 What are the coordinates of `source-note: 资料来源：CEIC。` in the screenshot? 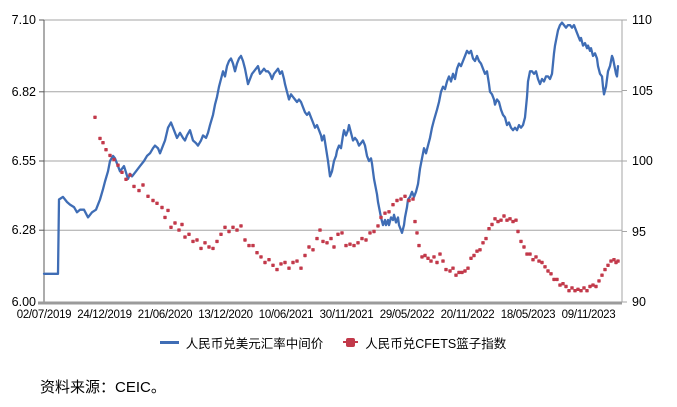 It's located at (103, 387).